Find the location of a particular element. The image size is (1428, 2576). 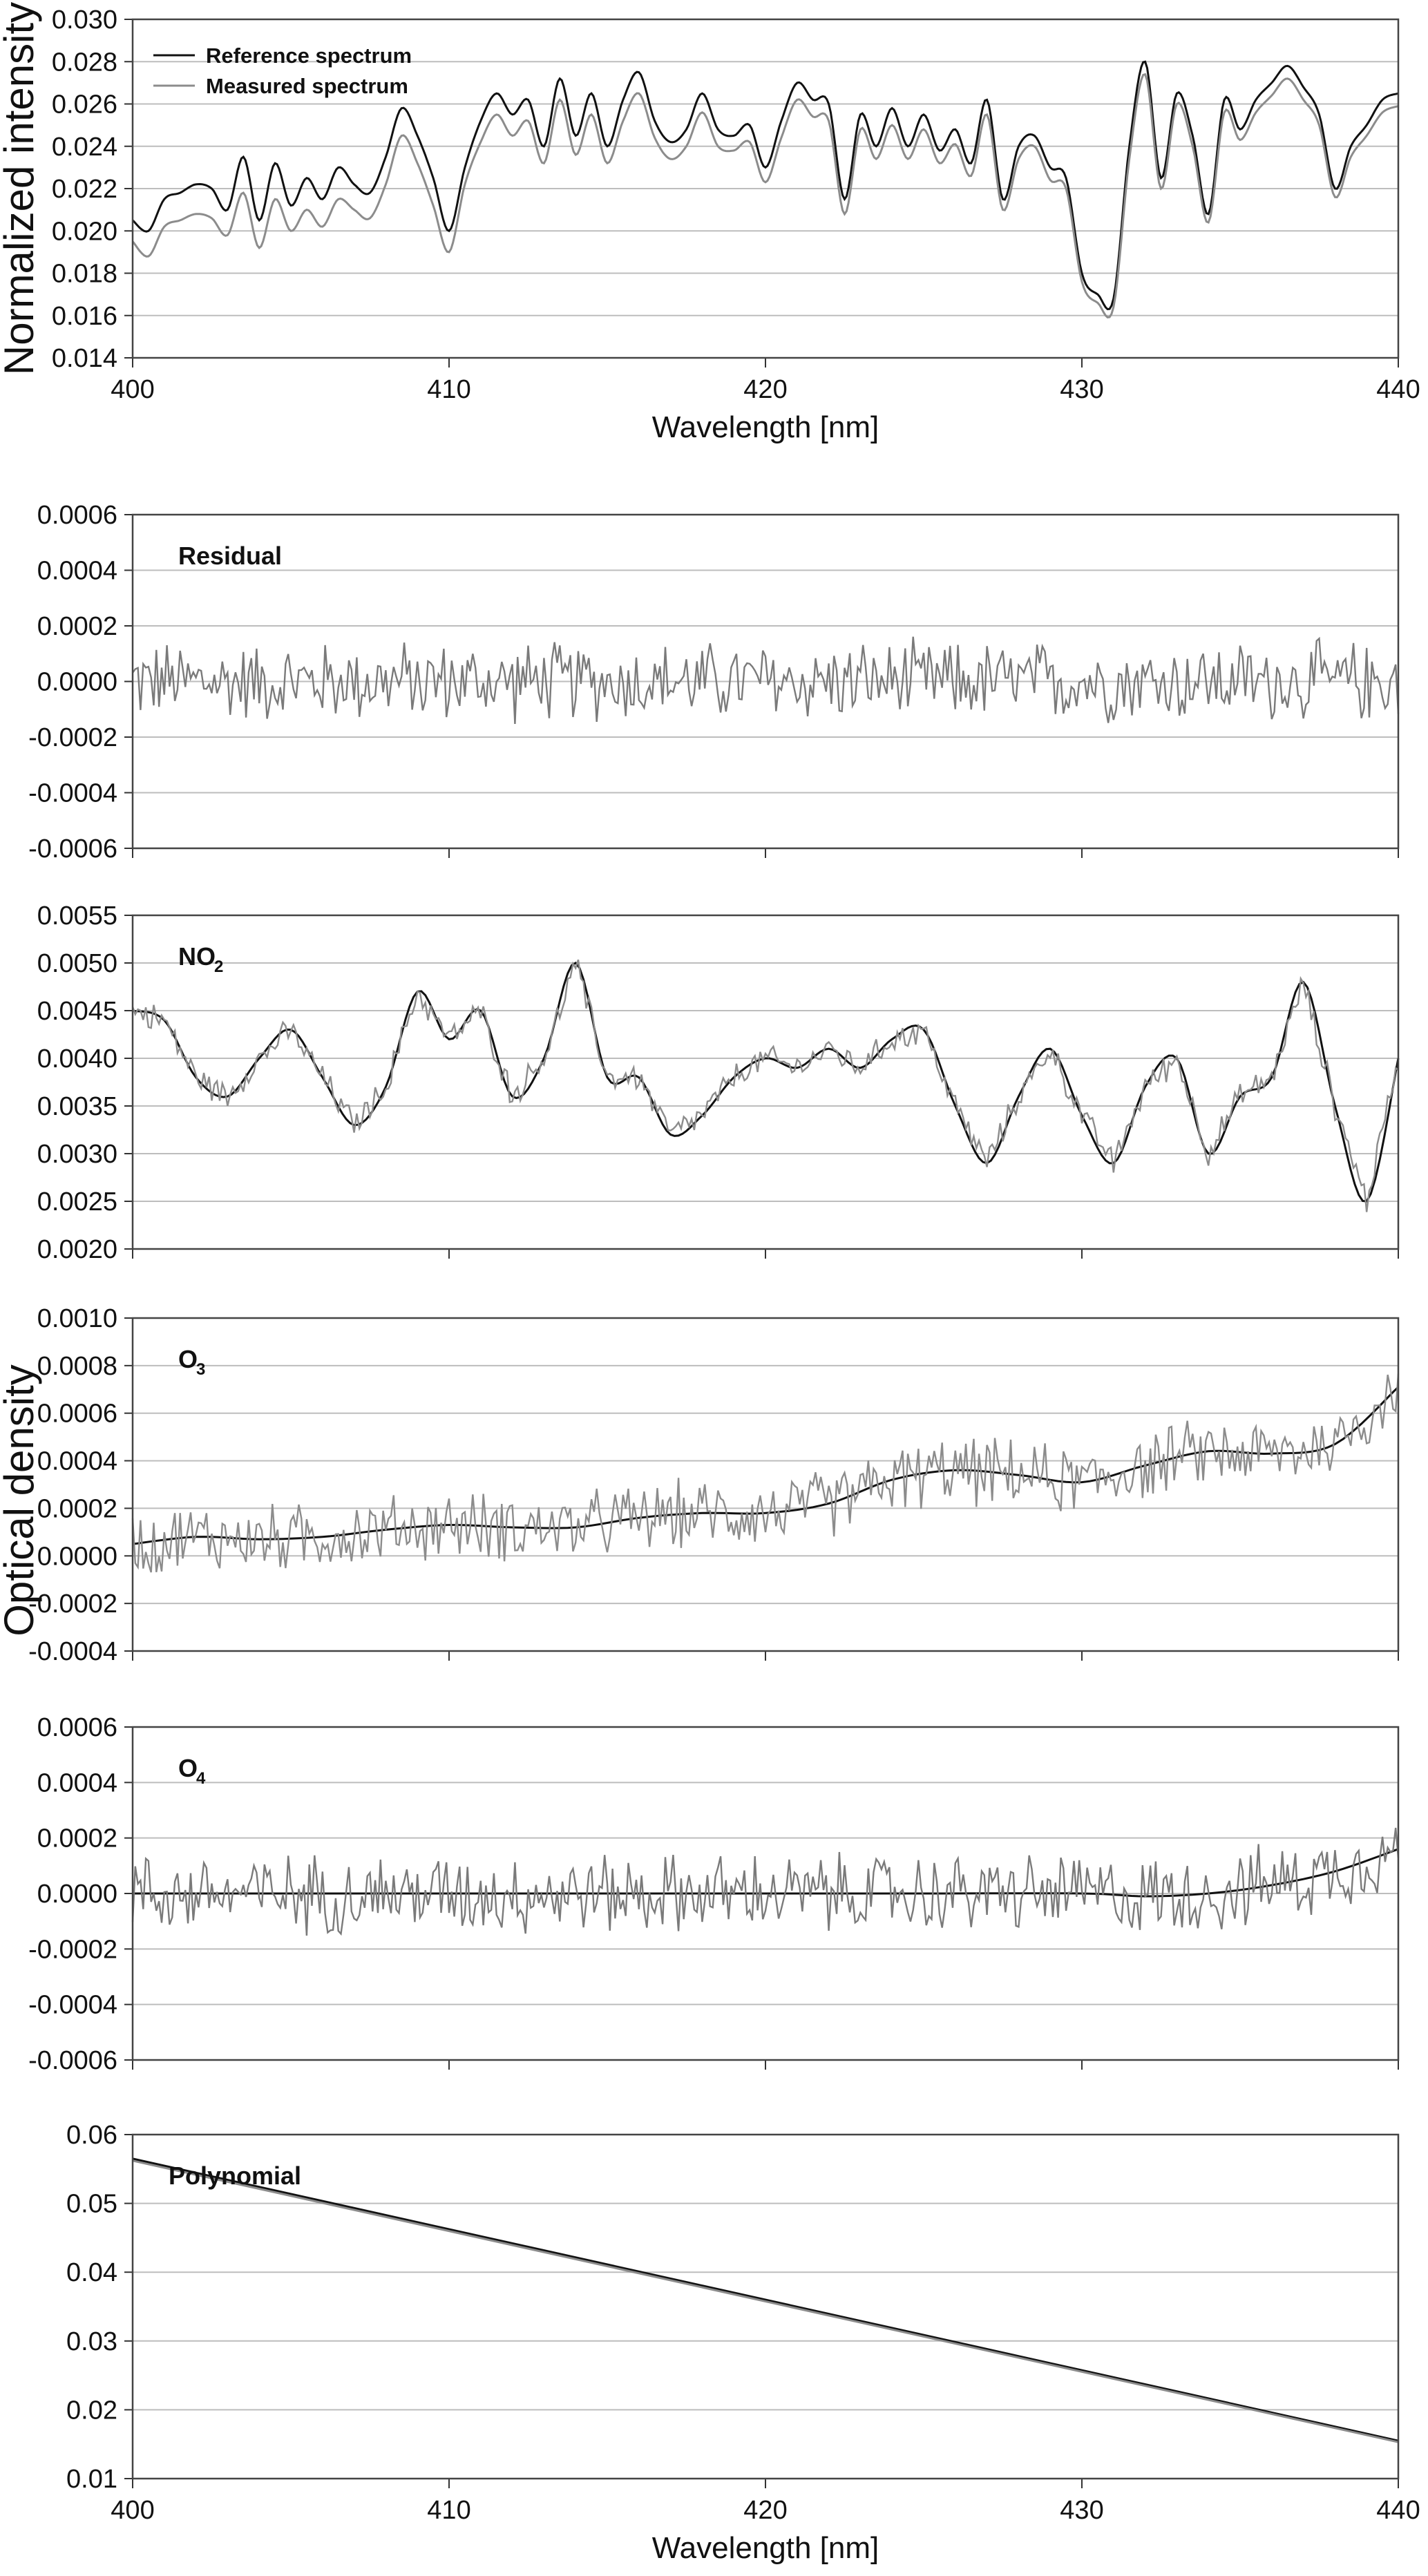

y-tick-label: 0.016 is located at coordinates (84, 316).